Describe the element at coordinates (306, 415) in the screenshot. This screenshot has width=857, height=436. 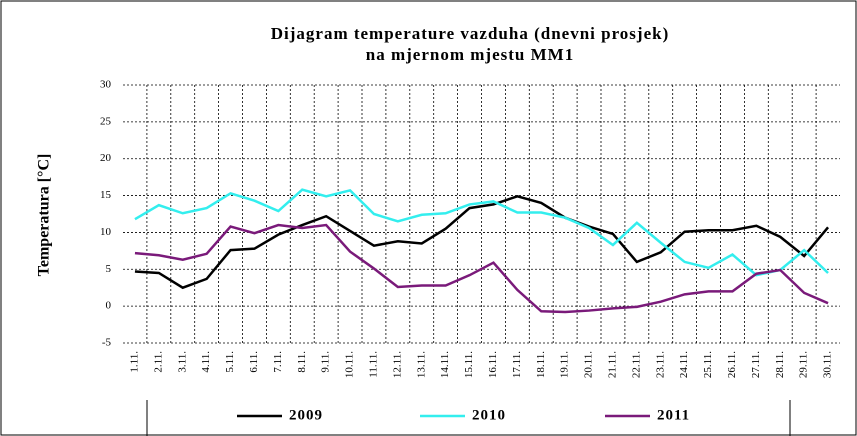
I see `legend-label: 2009` at that location.